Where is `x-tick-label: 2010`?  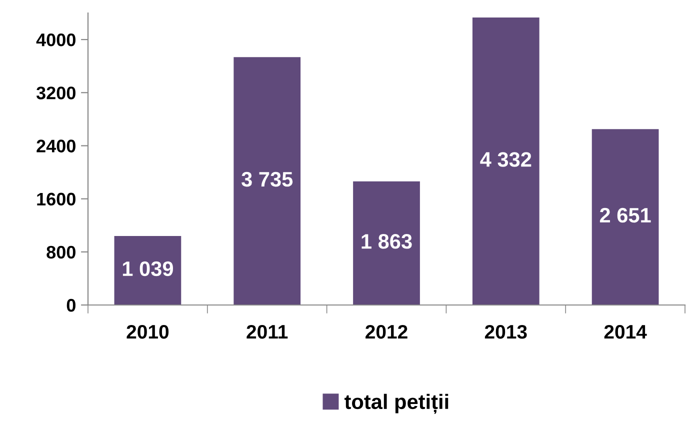 x-tick-label: 2010 is located at coordinates (147, 331).